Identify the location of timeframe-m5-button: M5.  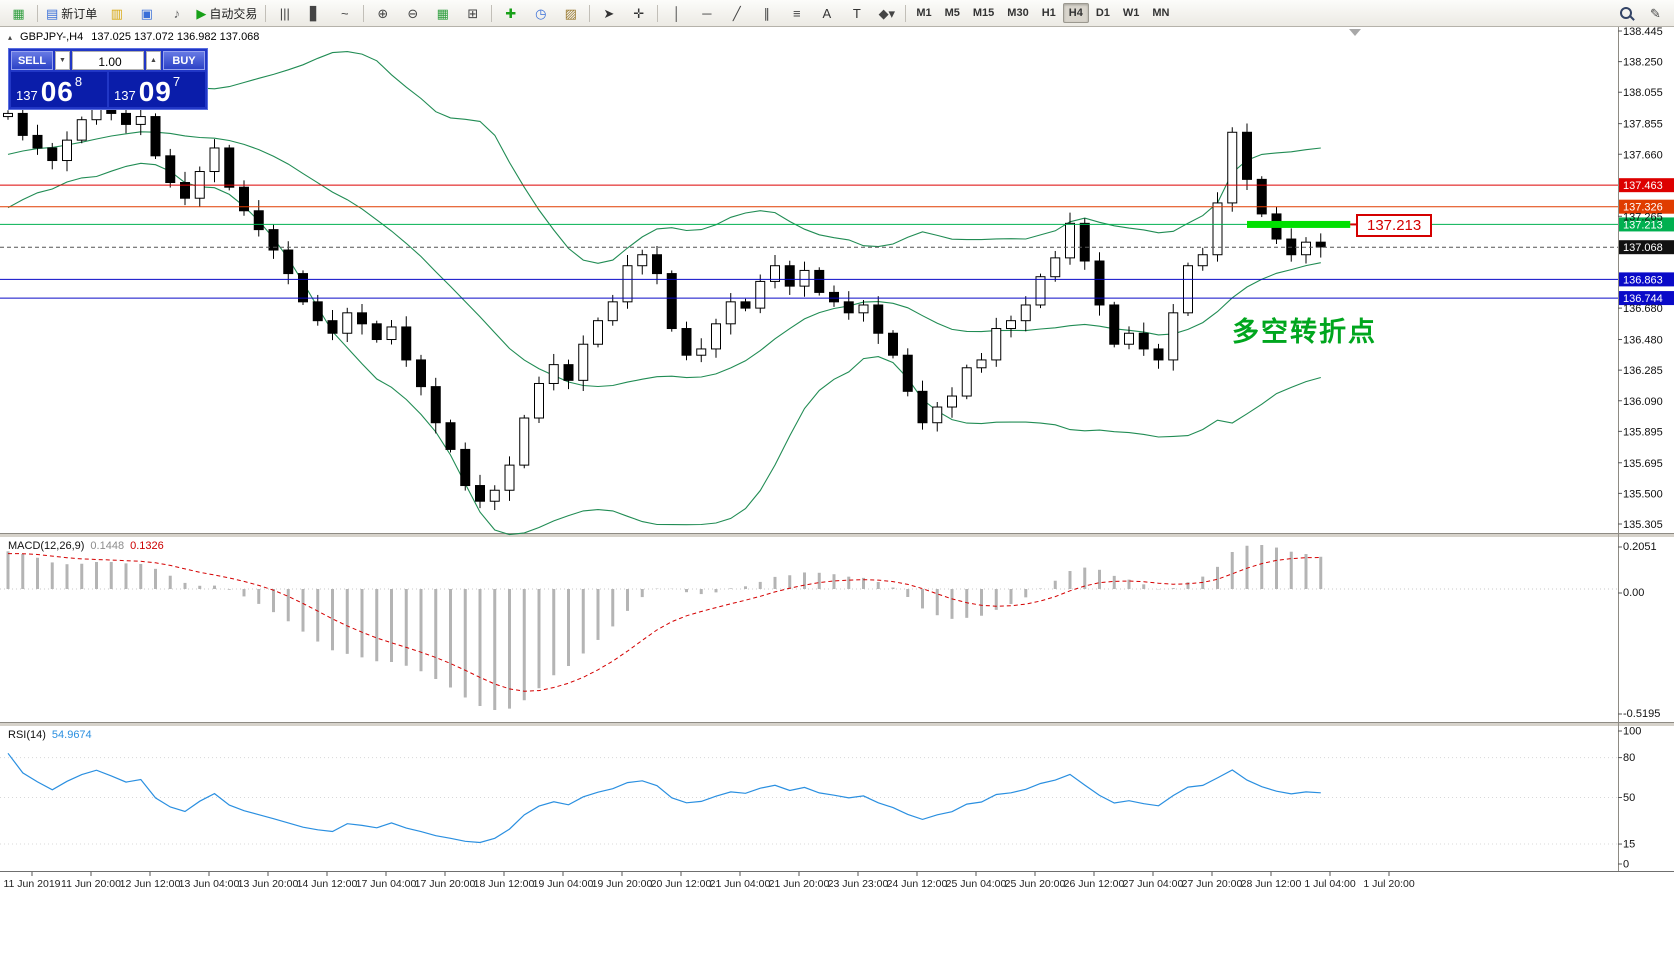
(952, 13).